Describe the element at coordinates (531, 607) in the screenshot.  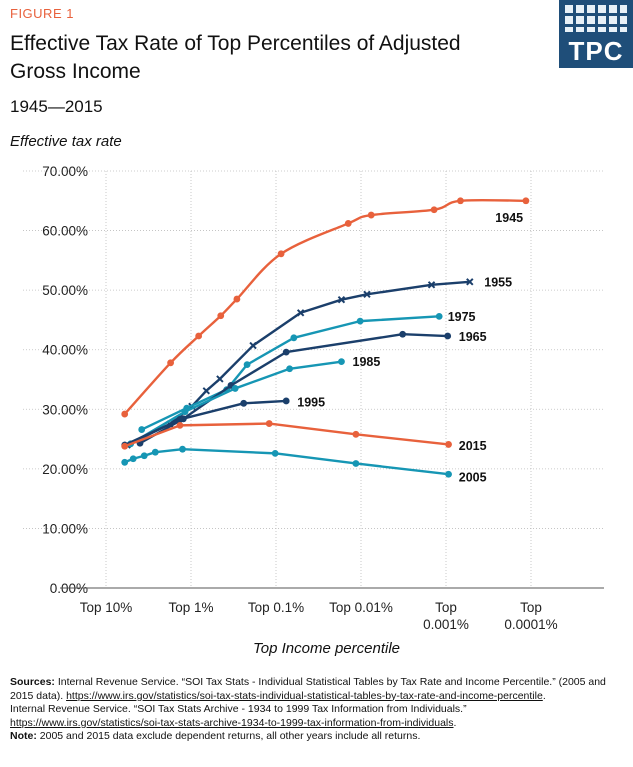
I see `x-tick-label: Top` at that location.